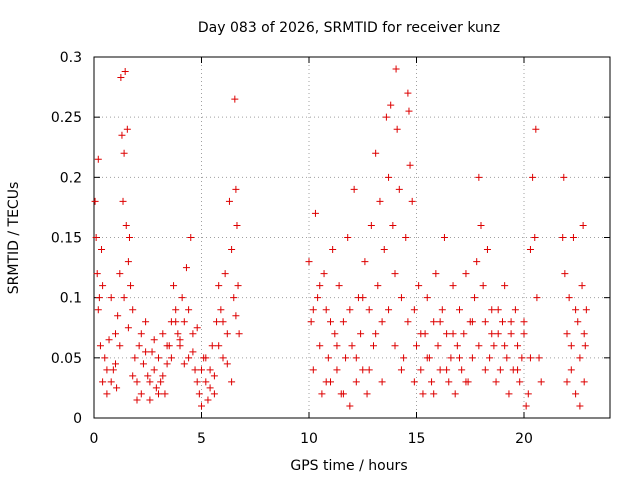 This screenshot has height=480, width=640. What do you see at coordinates (14, 238) in the screenshot?
I see `y-axis-label: SRMTID / TECUs` at bounding box center [14, 238].